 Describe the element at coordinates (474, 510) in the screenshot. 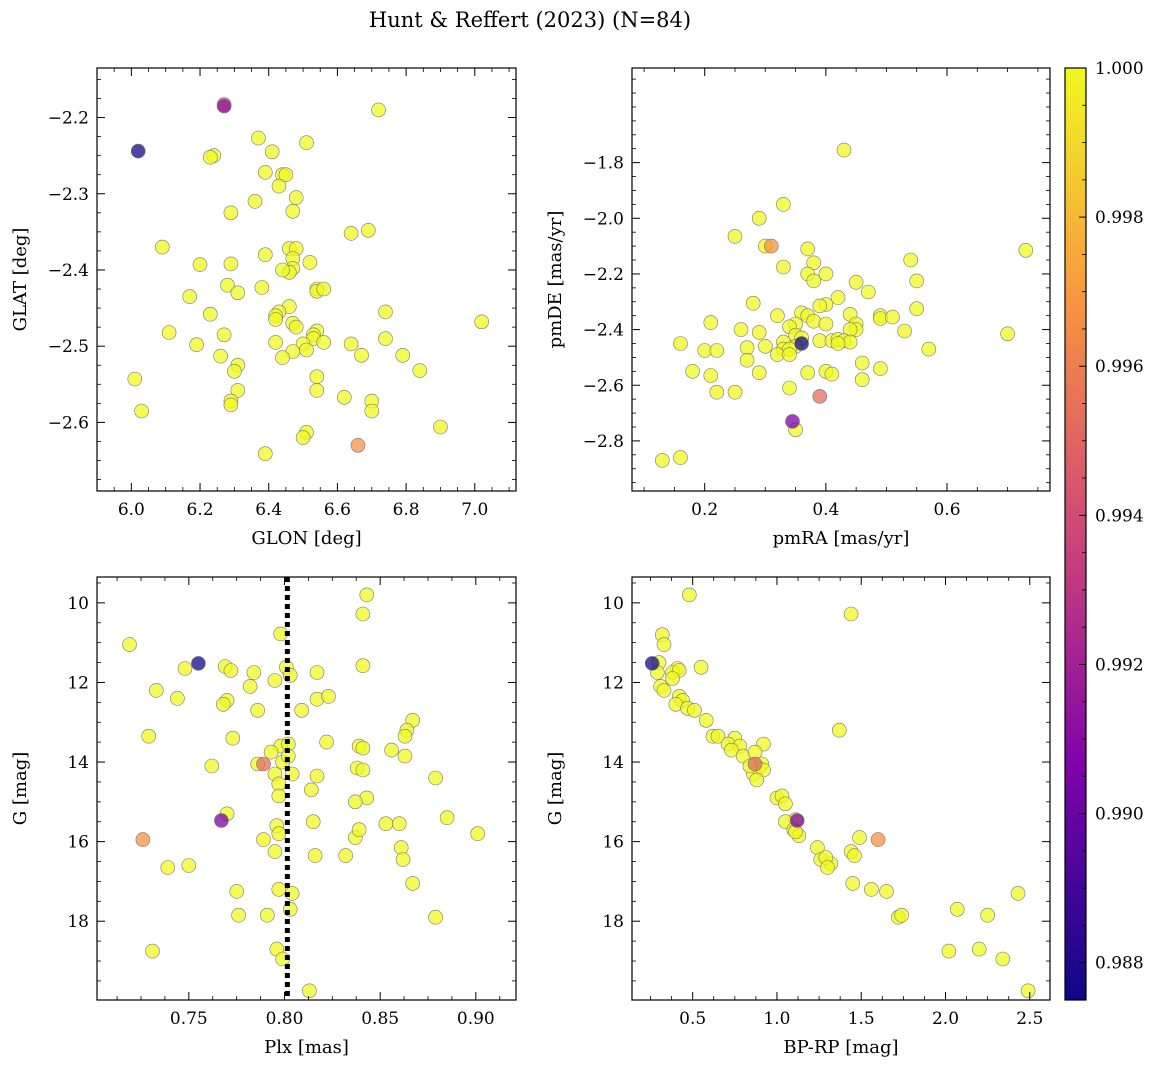

I see `x-tick-label: 7.0` at that location.